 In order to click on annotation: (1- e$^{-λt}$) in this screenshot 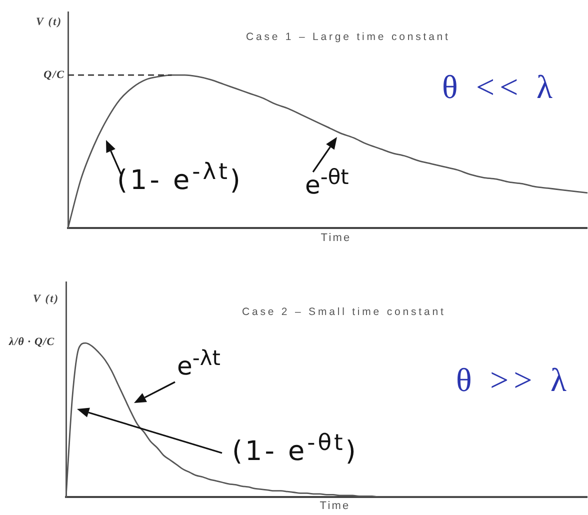, I will do `click(180, 177)`.